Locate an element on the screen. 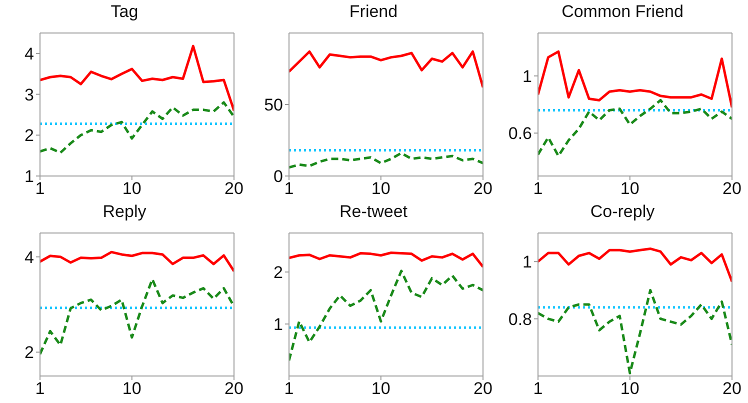 The image size is (748, 403). y-tick-label: 0.6 is located at coordinates (520, 134).